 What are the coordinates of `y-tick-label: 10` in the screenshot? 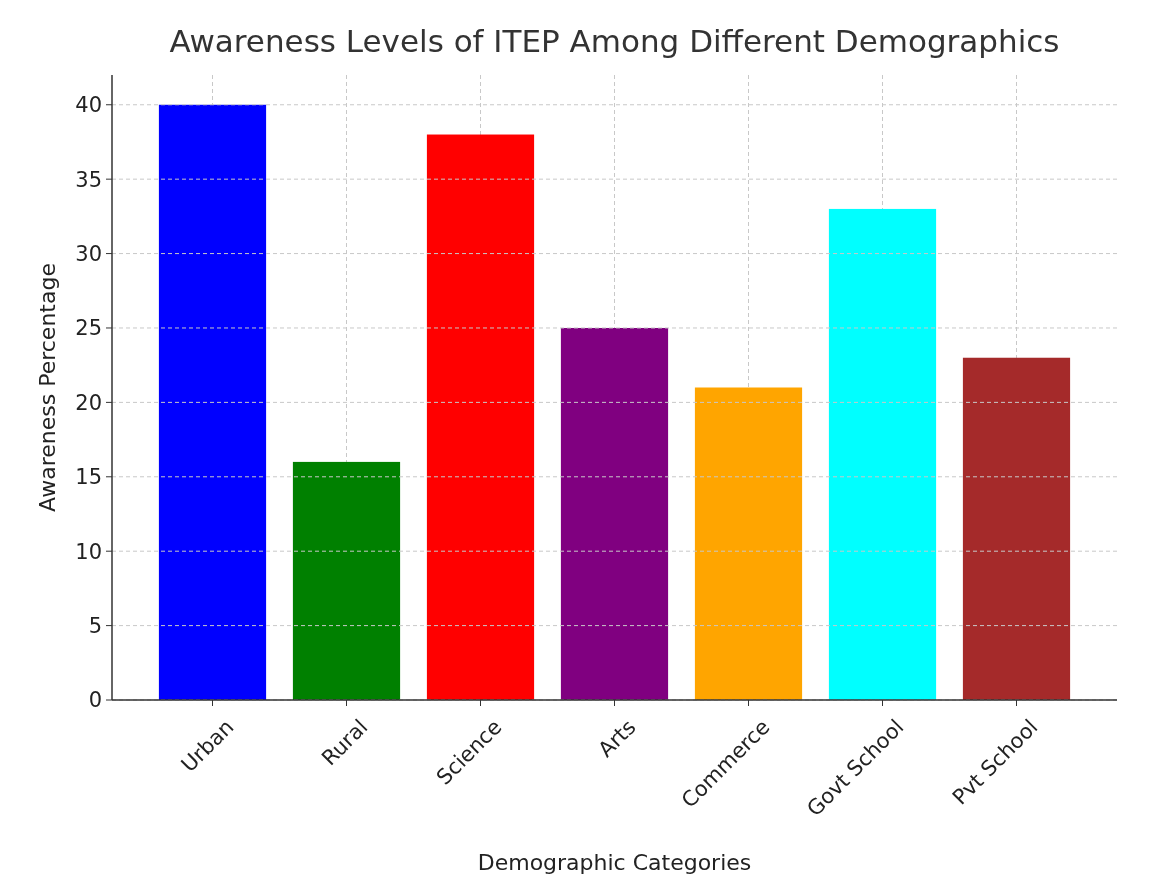 It's located at (88, 551).